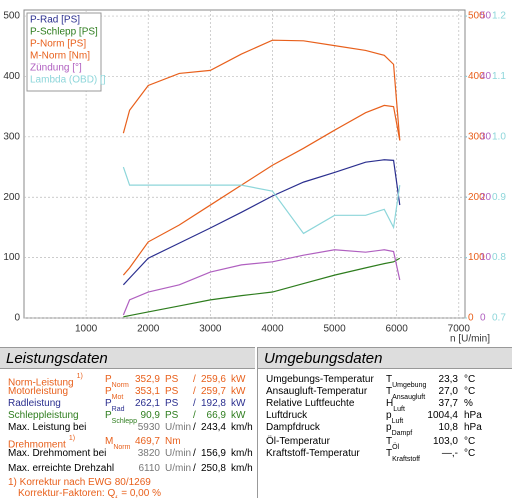 This screenshot has width=512, height=498. I want to click on y2-tick-label: 100, so click(476, 257).